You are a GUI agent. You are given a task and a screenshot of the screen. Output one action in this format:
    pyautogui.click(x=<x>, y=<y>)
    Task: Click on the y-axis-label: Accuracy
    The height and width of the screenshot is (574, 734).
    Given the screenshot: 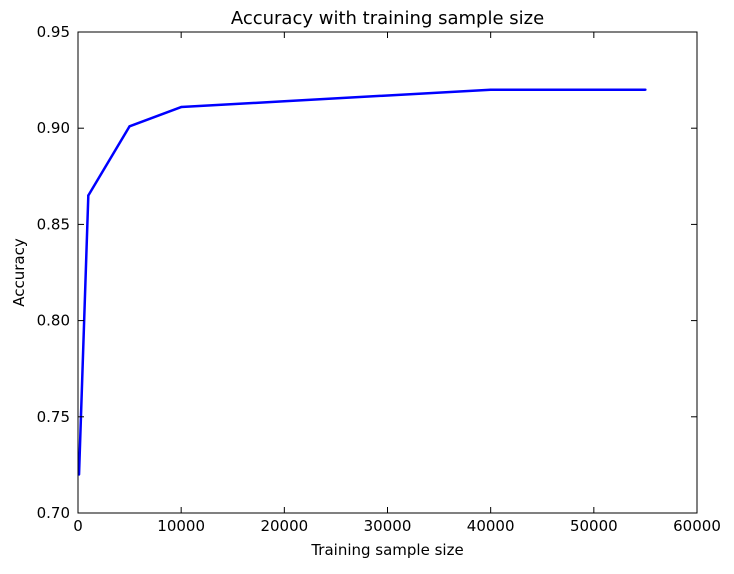 What is the action you would take?
    pyautogui.click(x=19, y=272)
    